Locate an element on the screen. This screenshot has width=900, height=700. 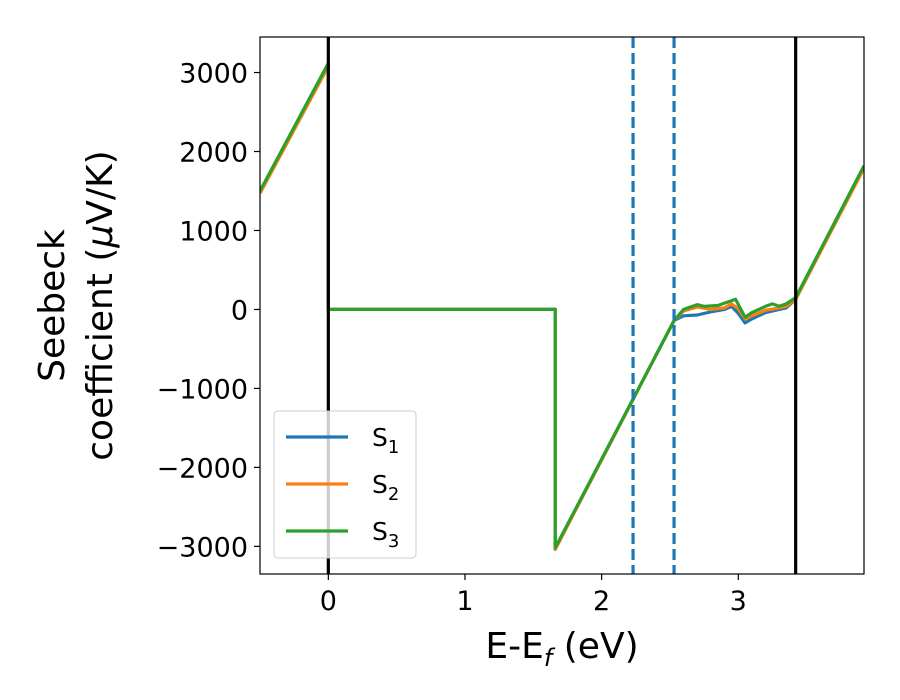
y-tick-label: 0 is located at coordinates (239, 310).